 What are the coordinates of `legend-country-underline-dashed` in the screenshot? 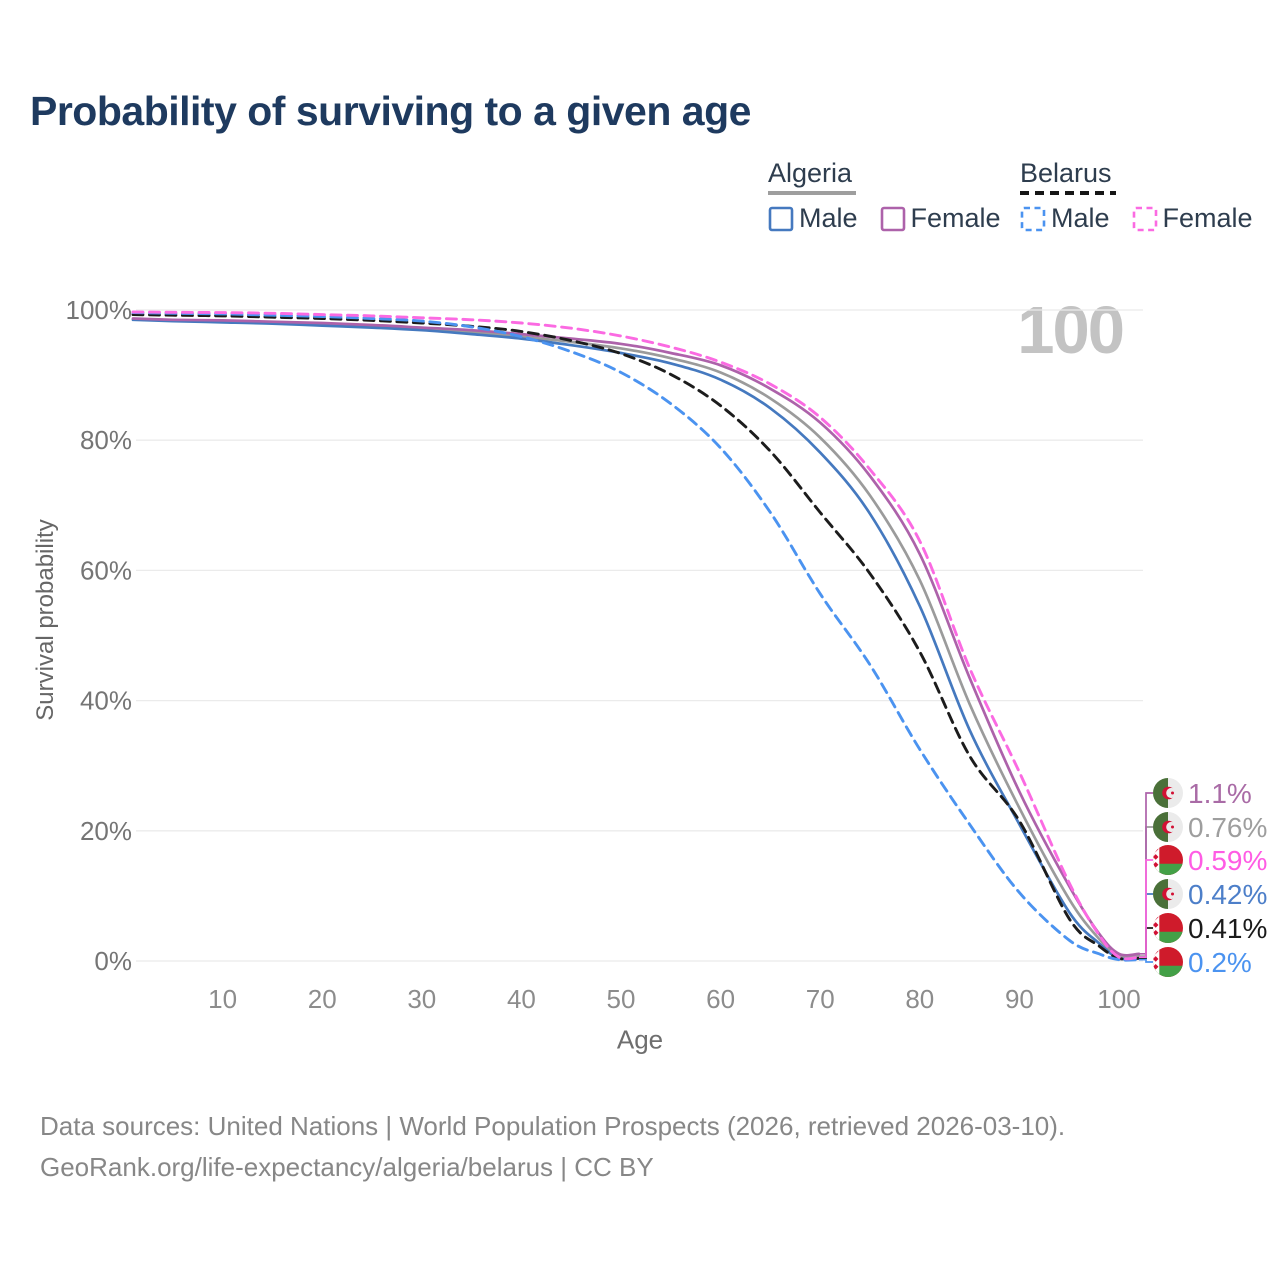 It's located at (1068, 193).